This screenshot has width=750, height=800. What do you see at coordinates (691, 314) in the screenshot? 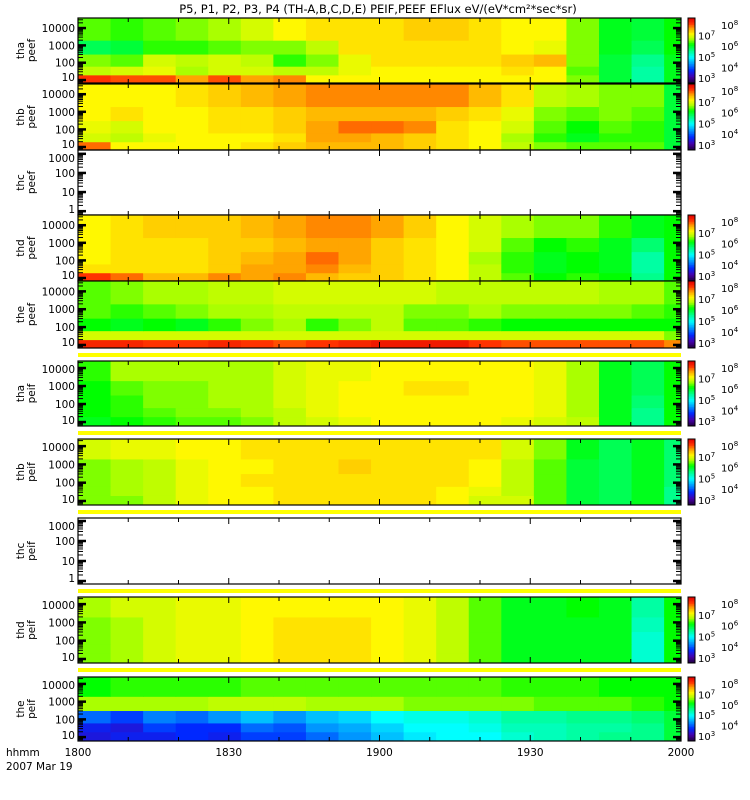
I see `colorbar-frame` at bounding box center [691, 314].